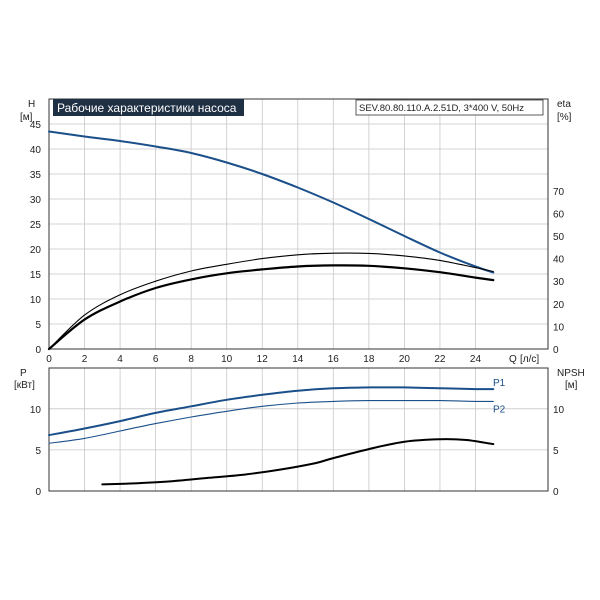 This screenshot has height=600, width=600. What do you see at coordinates (559, 327) in the screenshot?
I see `eta-tick-label: 10` at bounding box center [559, 327].